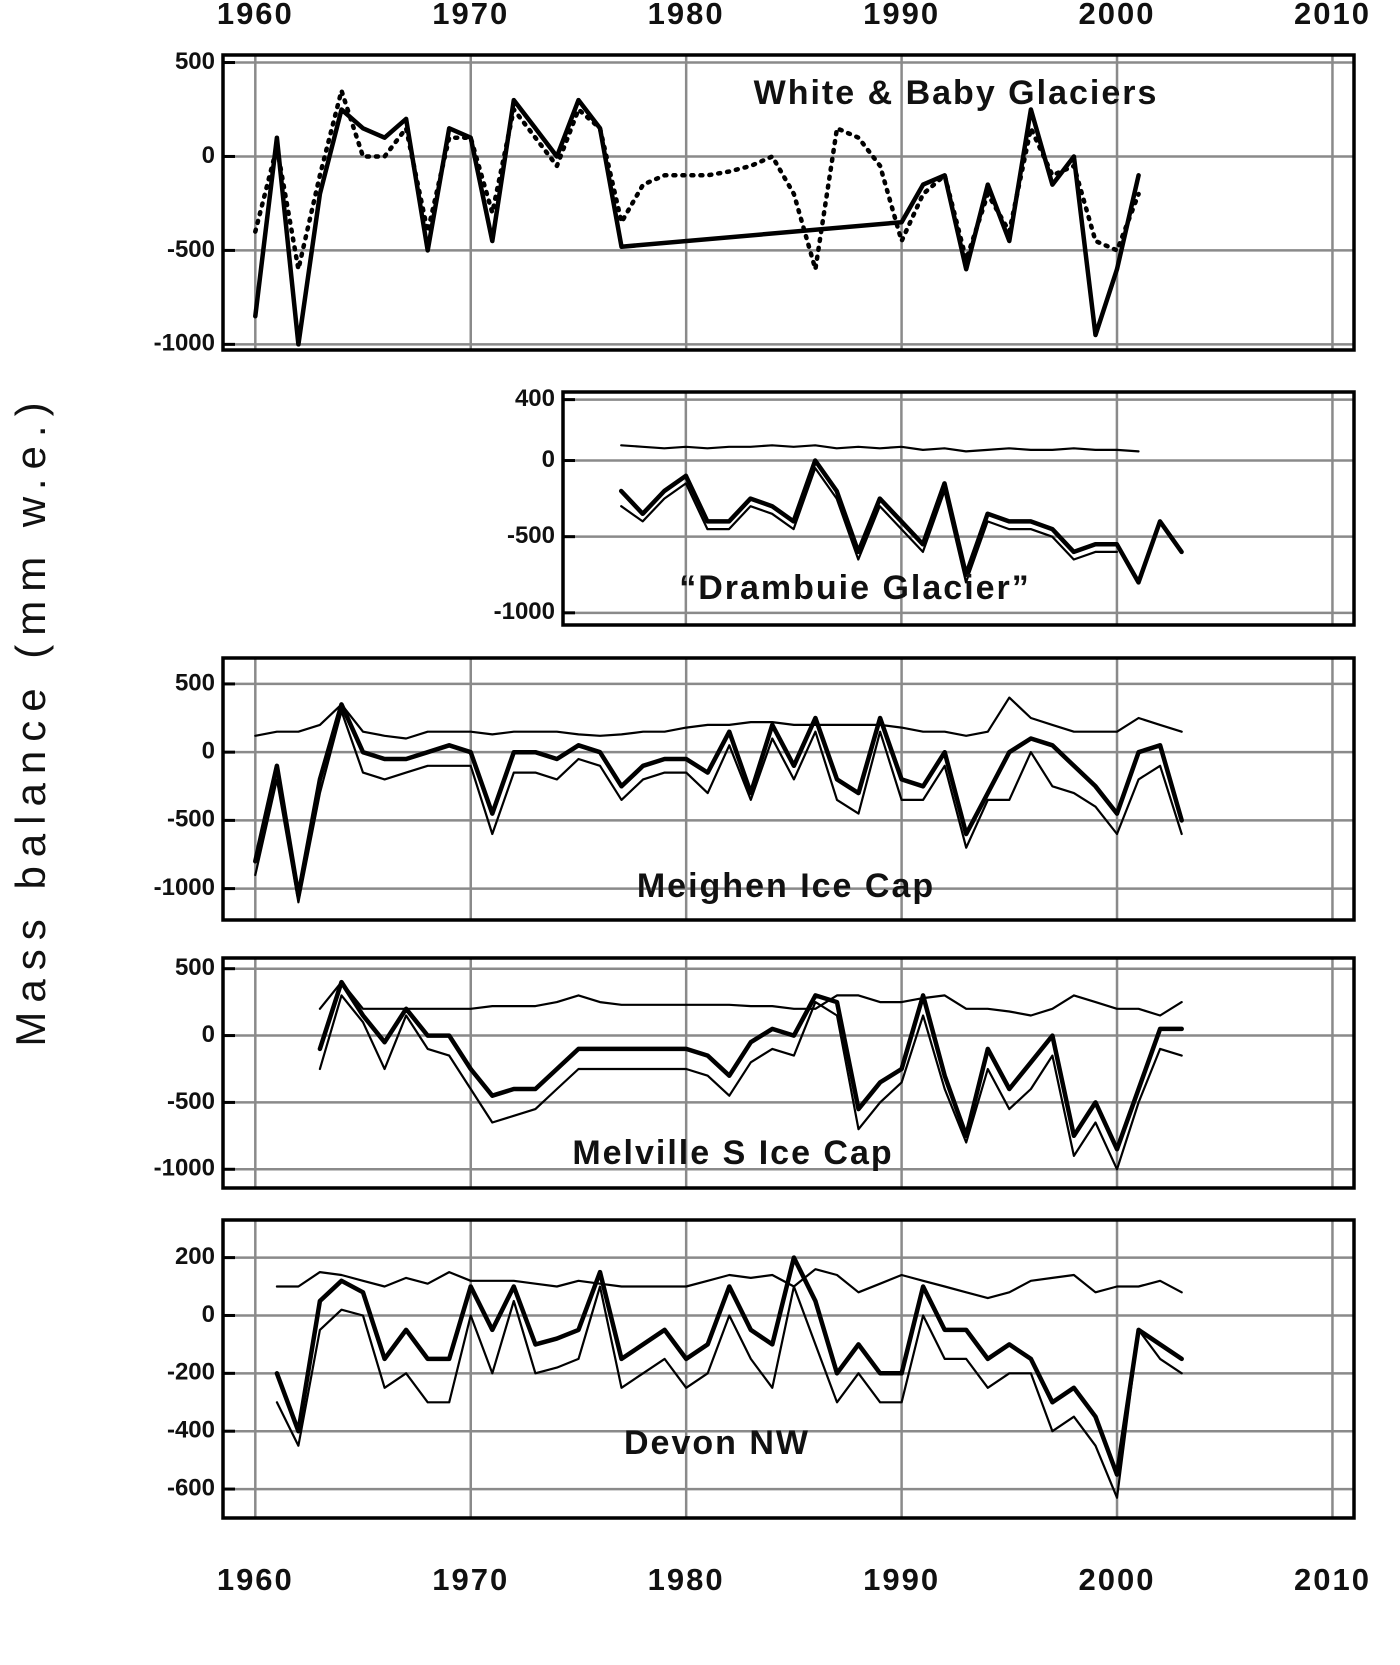 This screenshot has height=1665, width=1400. What do you see at coordinates (535, 398) in the screenshot?
I see `y-tick-label: 400` at bounding box center [535, 398].